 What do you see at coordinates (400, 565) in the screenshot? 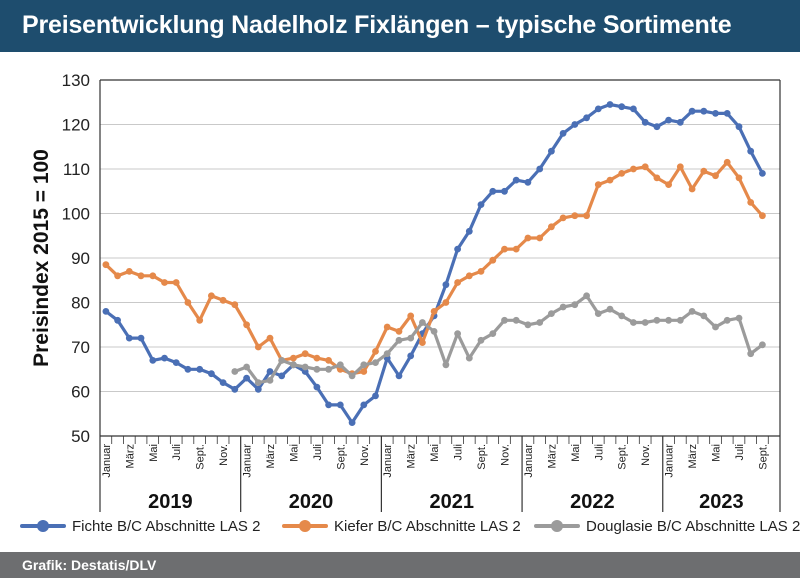
I see `footer-bar: Grafik: Destatis/DLV` at bounding box center [400, 565].